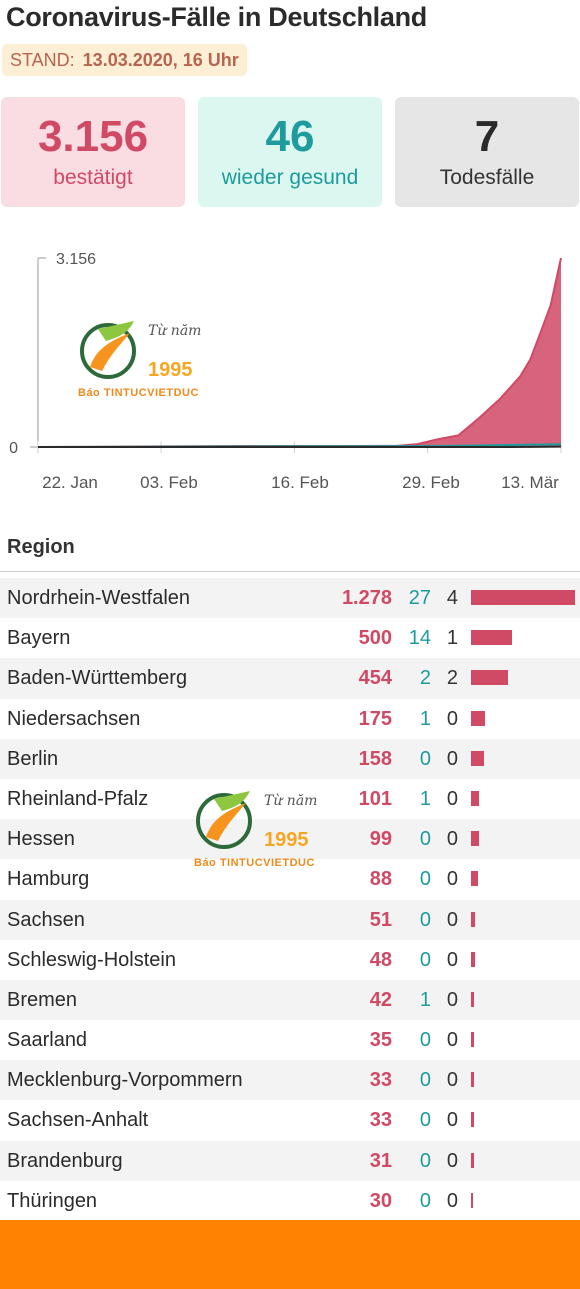 The height and width of the screenshot is (1289, 580). What do you see at coordinates (290, 638) in the screenshot?
I see `table-row: Bayern 500 14 1` at bounding box center [290, 638].